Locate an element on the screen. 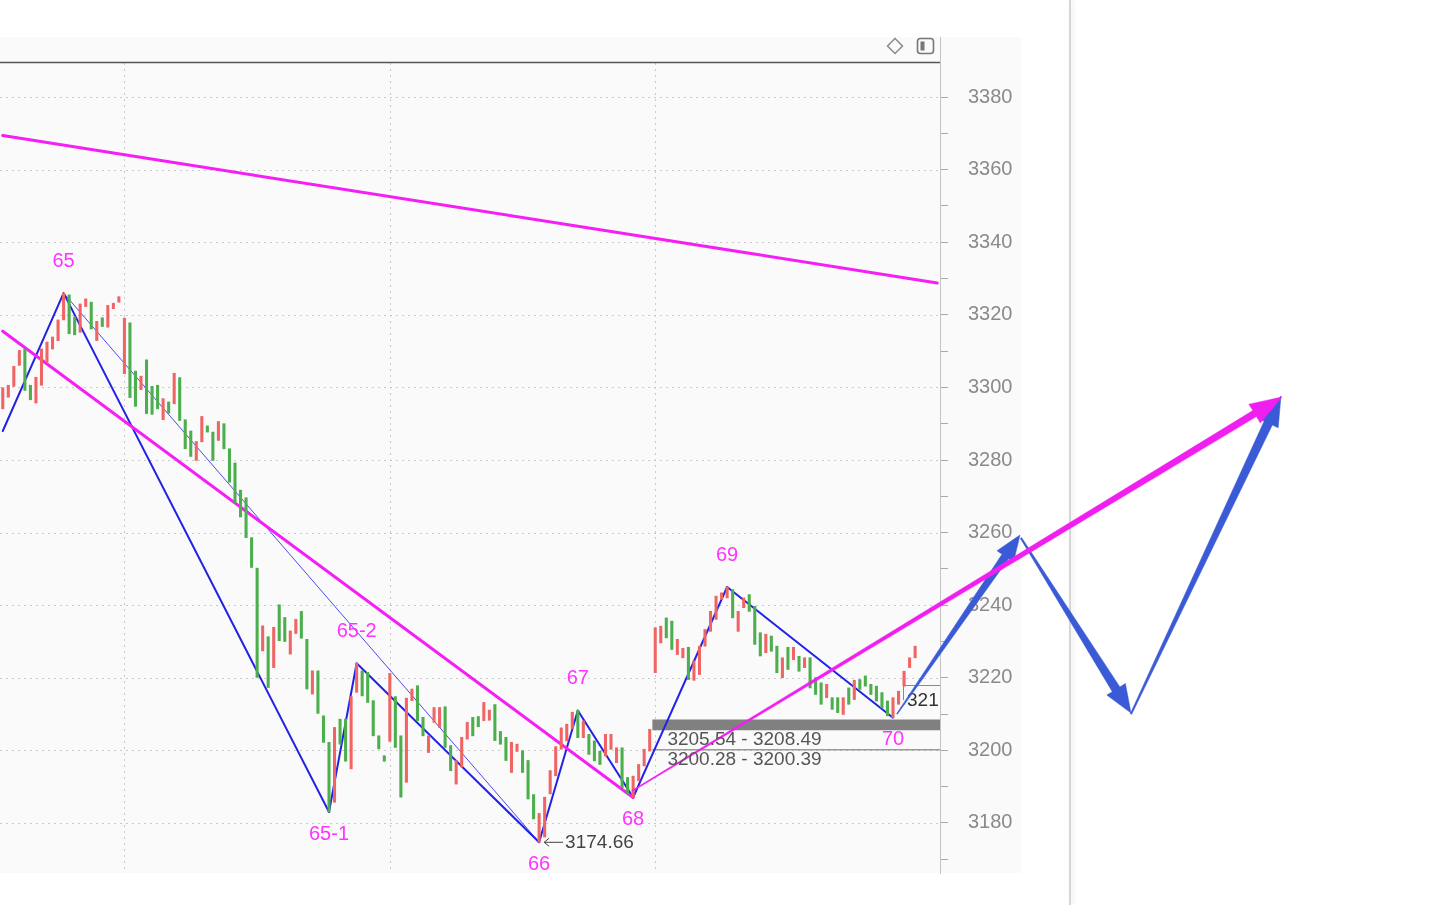 The height and width of the screenshot is (905, 1444). annotation: 70 is located at coordinates (893, 738).